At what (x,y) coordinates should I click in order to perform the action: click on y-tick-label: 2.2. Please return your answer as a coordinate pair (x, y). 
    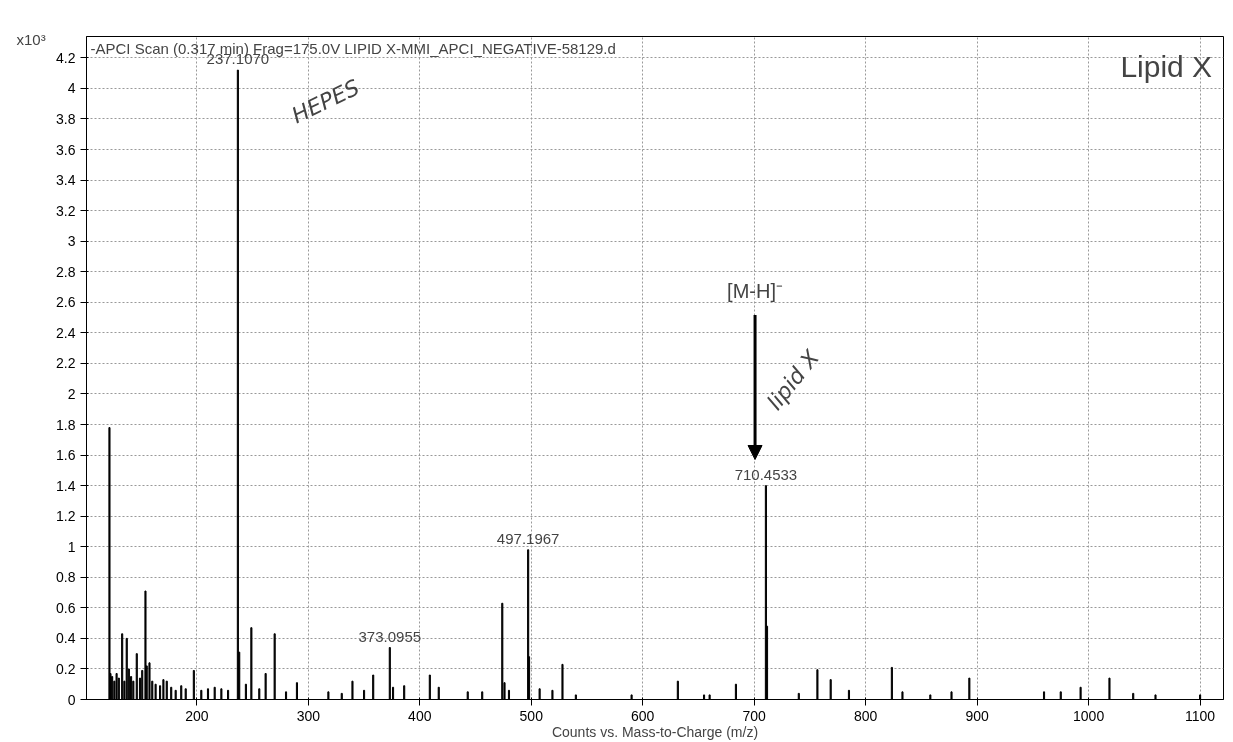
    Looking at the image, I should click on (66, 363).